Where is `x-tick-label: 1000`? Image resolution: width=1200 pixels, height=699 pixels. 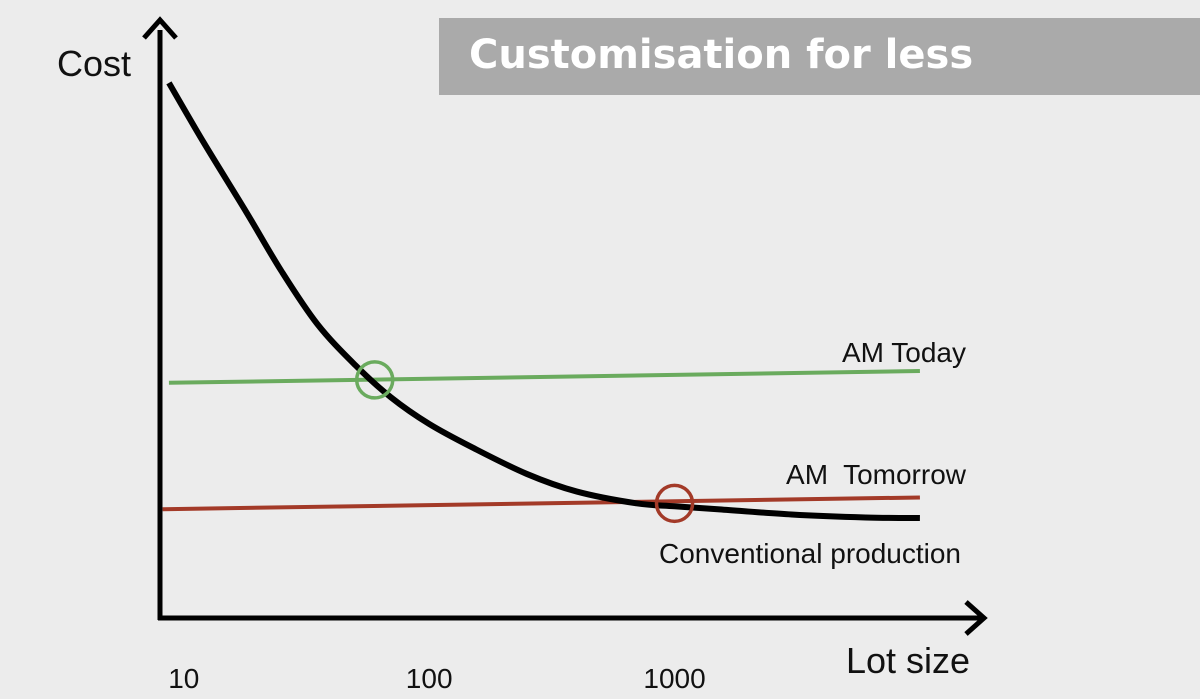
x-tick-label: 1000 is located at coordinates (674, 678).